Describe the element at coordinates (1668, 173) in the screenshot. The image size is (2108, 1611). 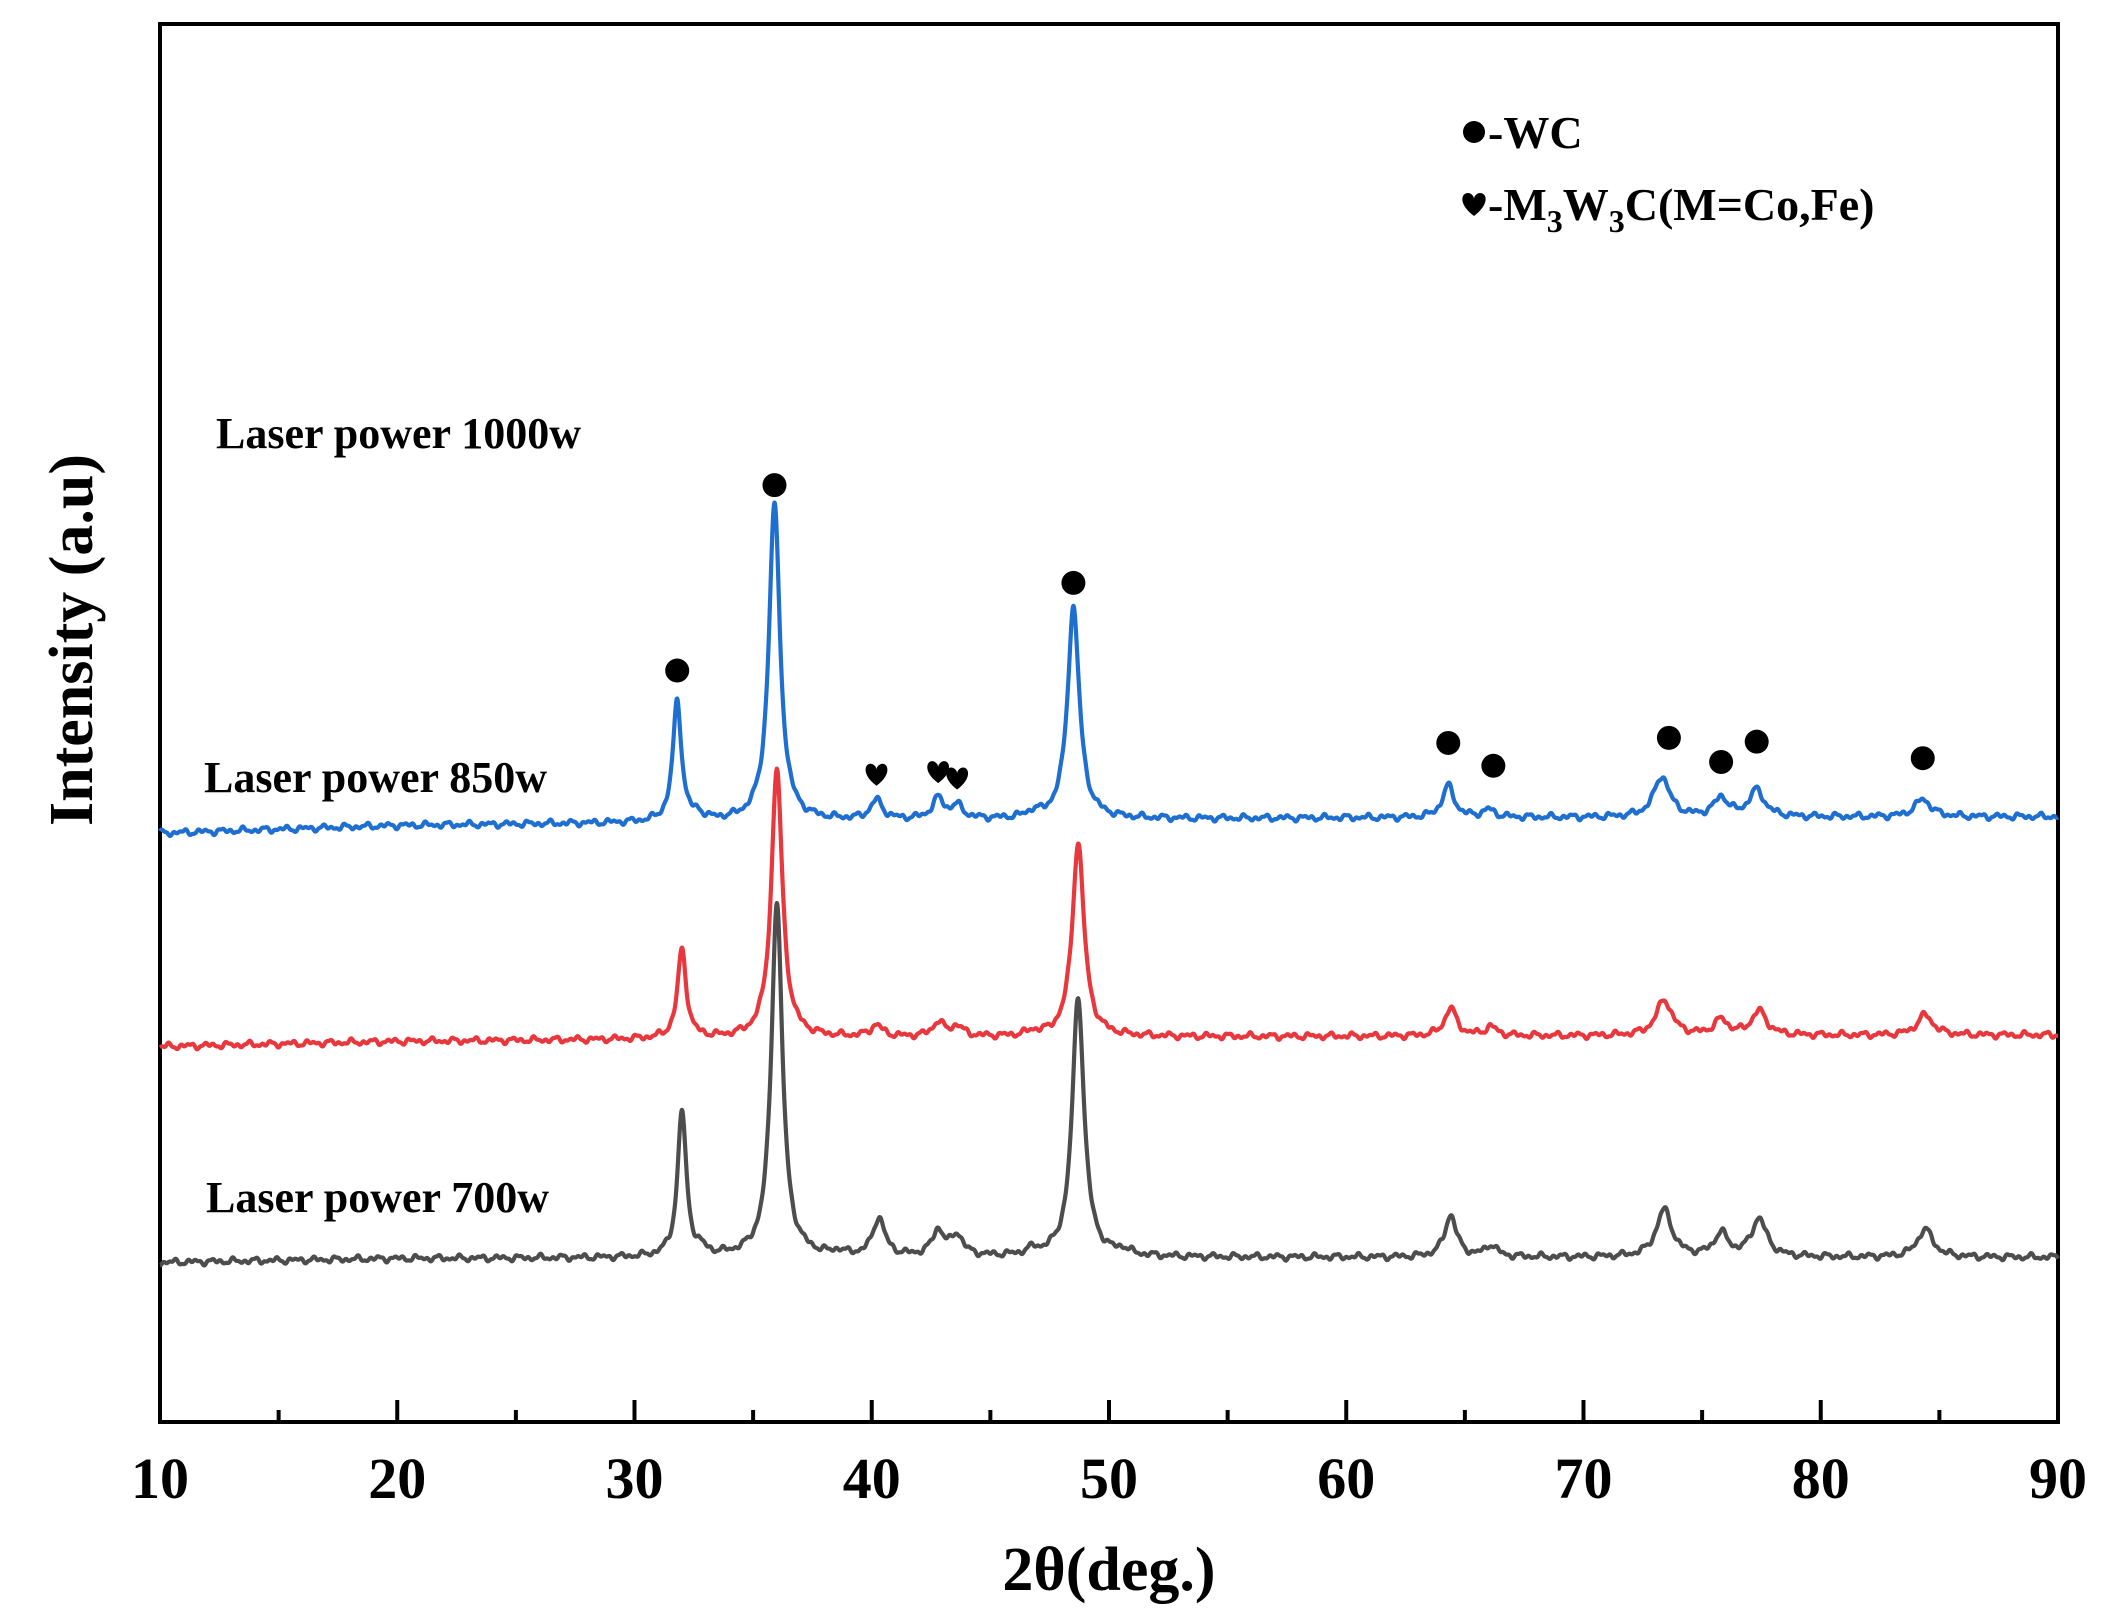
I see `legend: -WC -M3W3C(M=Co,Fe)` at that location.